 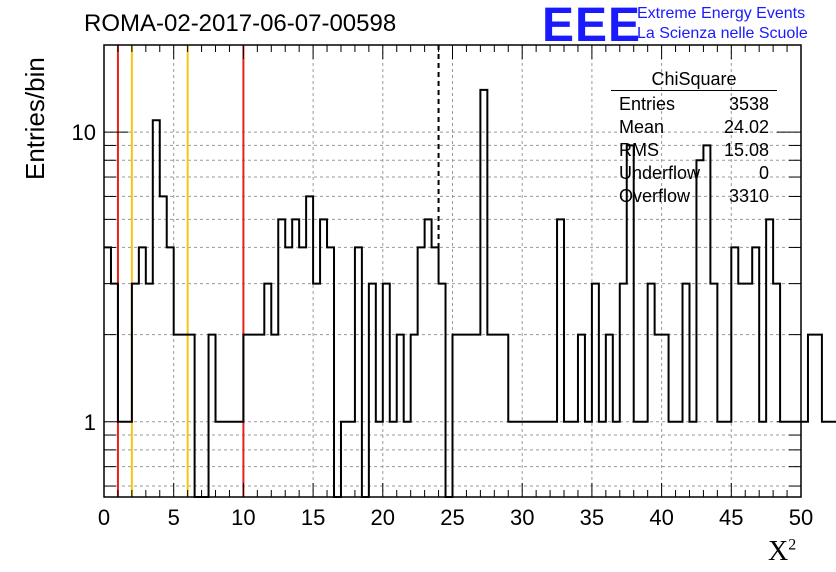 What do you see at coordinates (452, 517) in the screenshot?
I see `x-tick-label: 25` at bounding box center [452, 517].